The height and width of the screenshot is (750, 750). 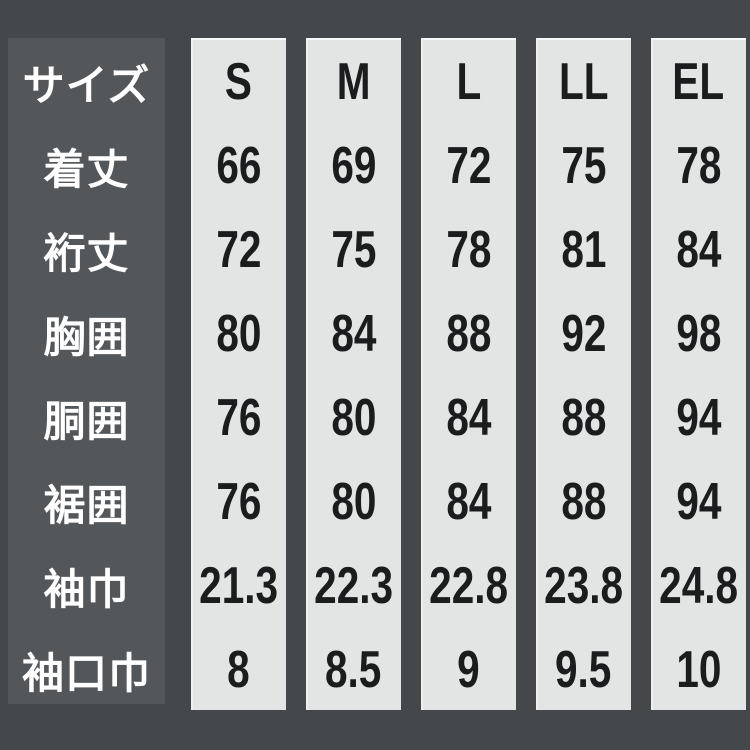 I want to click on cell: 21.3, so click(x=238, y=586).